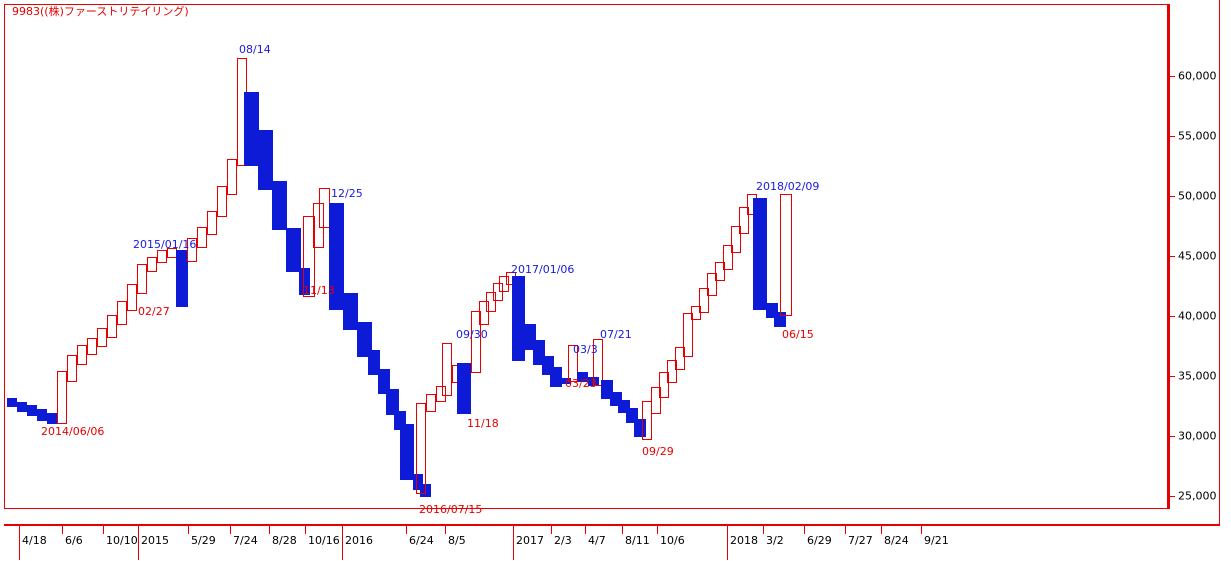 The width and height of the screenshot is (1231, 561). I want to click on chart-annotation-label: 2016/07/15, so click(451, 509).